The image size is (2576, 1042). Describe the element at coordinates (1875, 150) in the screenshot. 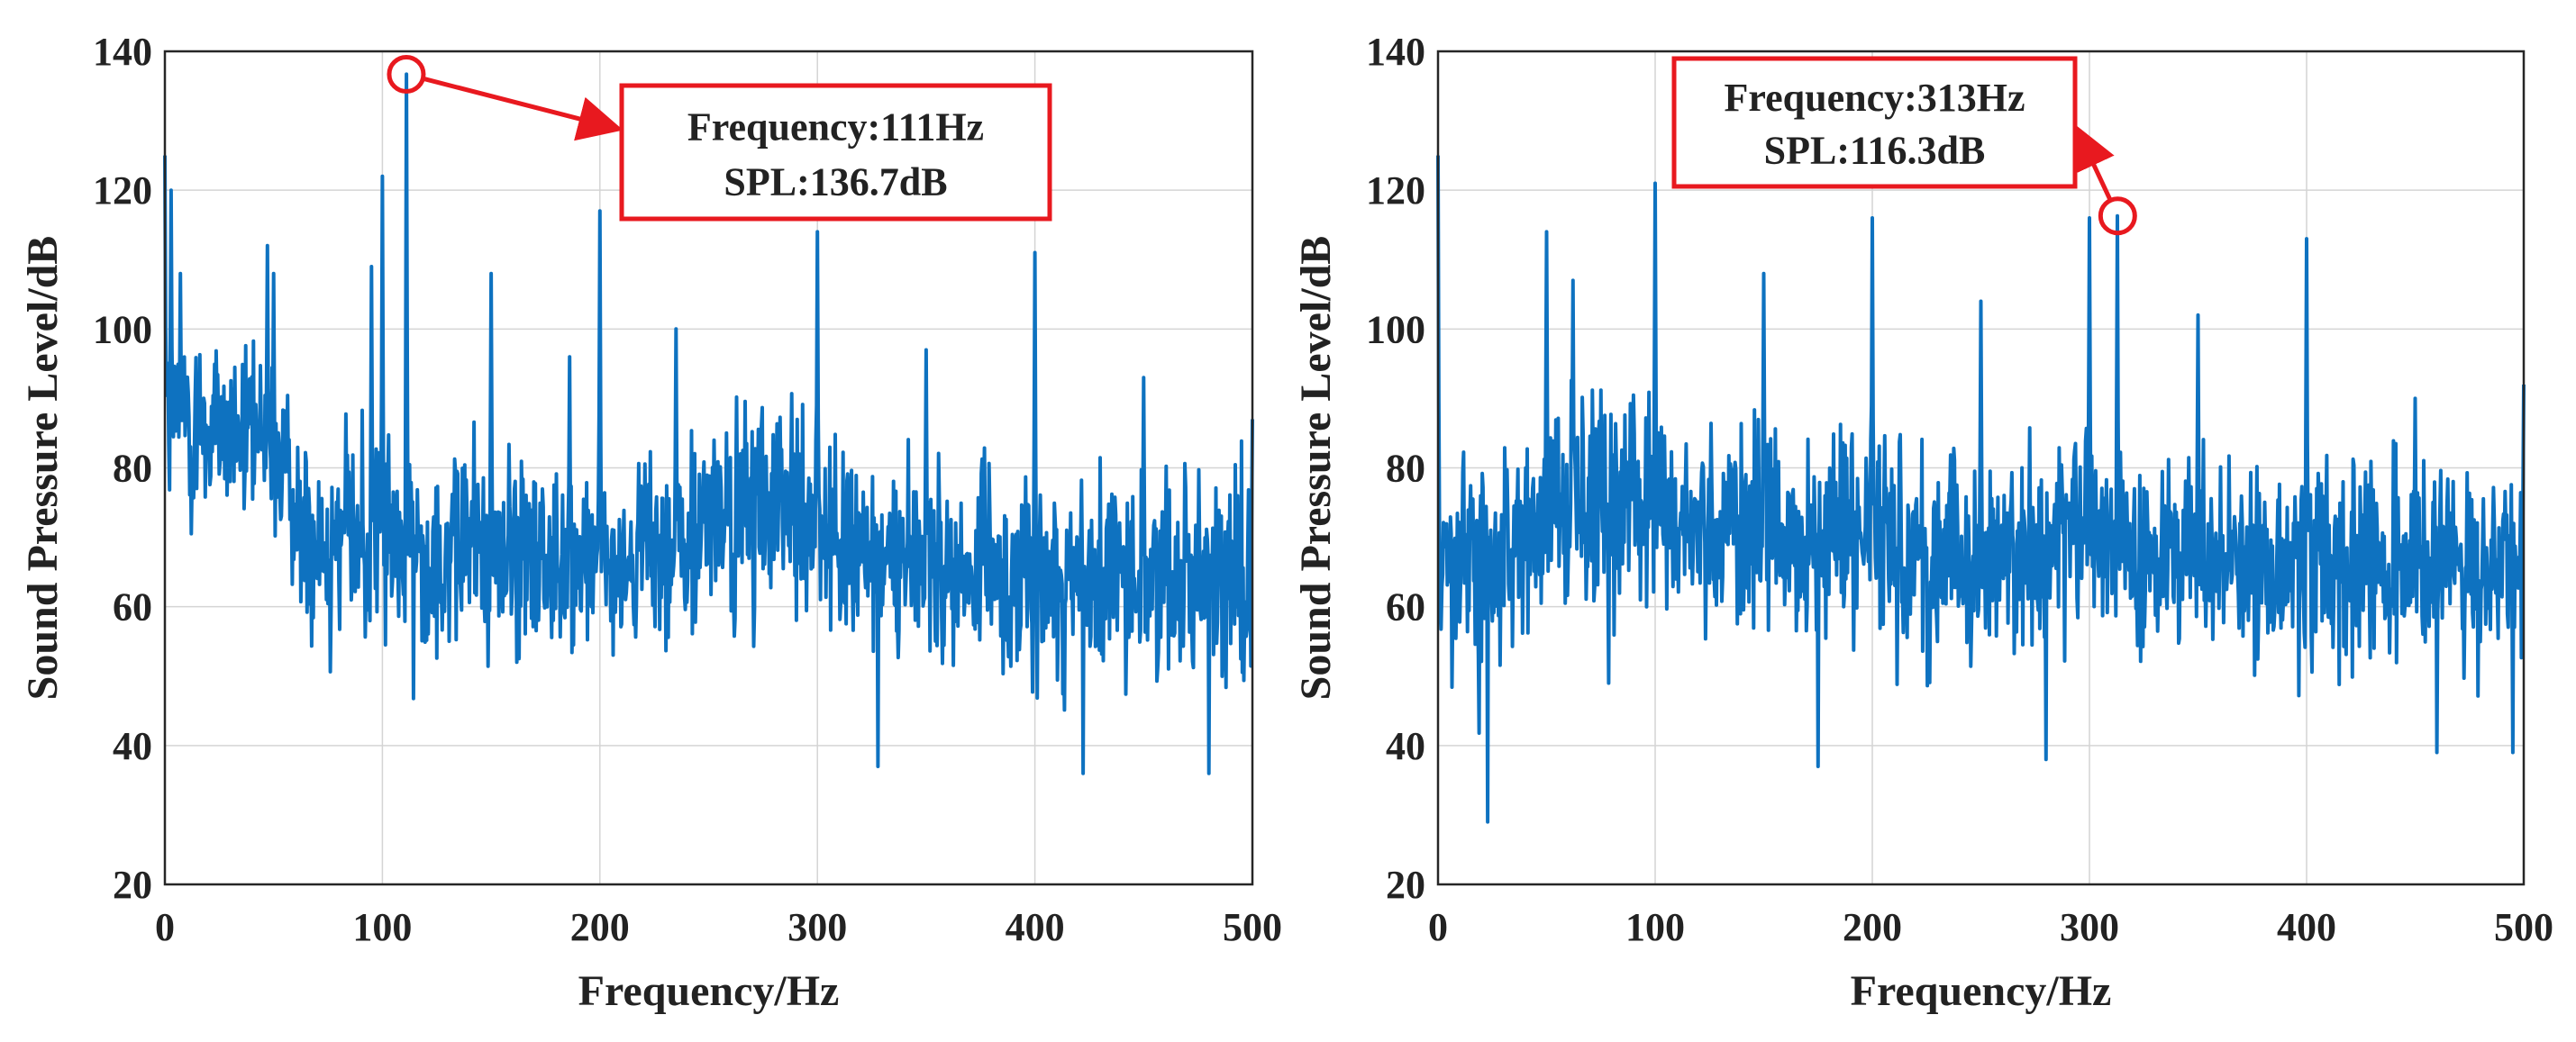

I see `annotation-spl-right: SPL:116.3dB` at that location.